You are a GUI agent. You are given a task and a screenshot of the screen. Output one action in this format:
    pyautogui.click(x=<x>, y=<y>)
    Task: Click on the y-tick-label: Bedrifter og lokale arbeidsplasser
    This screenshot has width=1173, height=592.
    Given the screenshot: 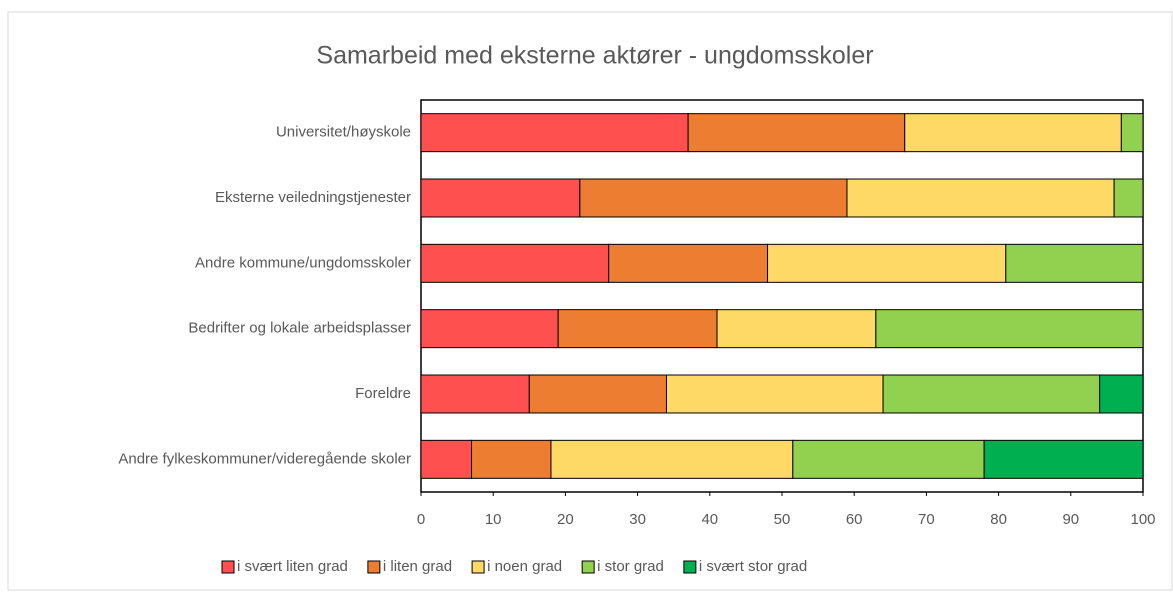 What is the action you would take?
    pyautogui.click(x=299, y=328)
    